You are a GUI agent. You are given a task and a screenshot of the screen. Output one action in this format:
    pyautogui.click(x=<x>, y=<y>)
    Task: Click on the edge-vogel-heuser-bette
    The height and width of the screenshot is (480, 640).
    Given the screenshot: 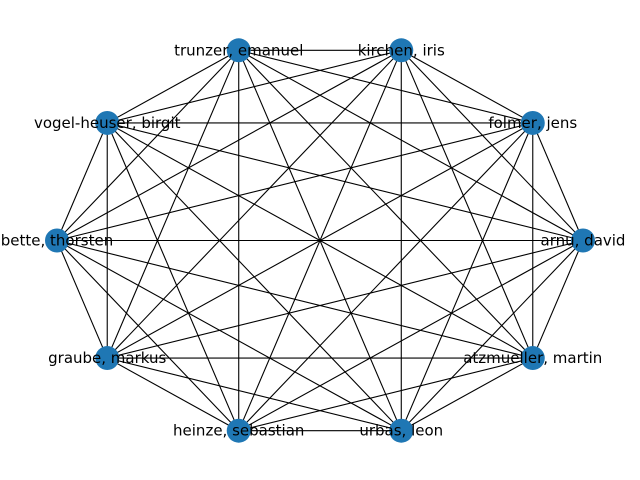 What is the action you would take?
    pyautogui.click(x=82, y=181)
    